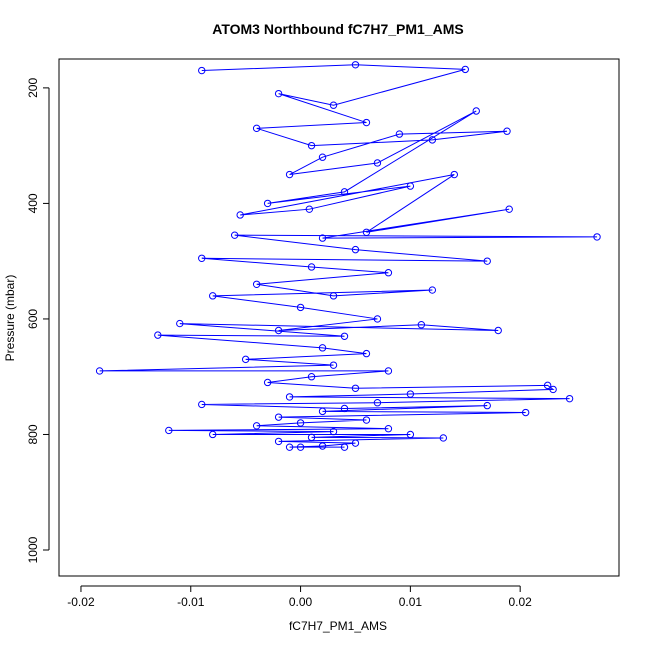  What do you see at coordinates (10, 318) in the screenshot?
I see `y-axis-label: Pressure (mbar)` at bounding box center [10, 318].